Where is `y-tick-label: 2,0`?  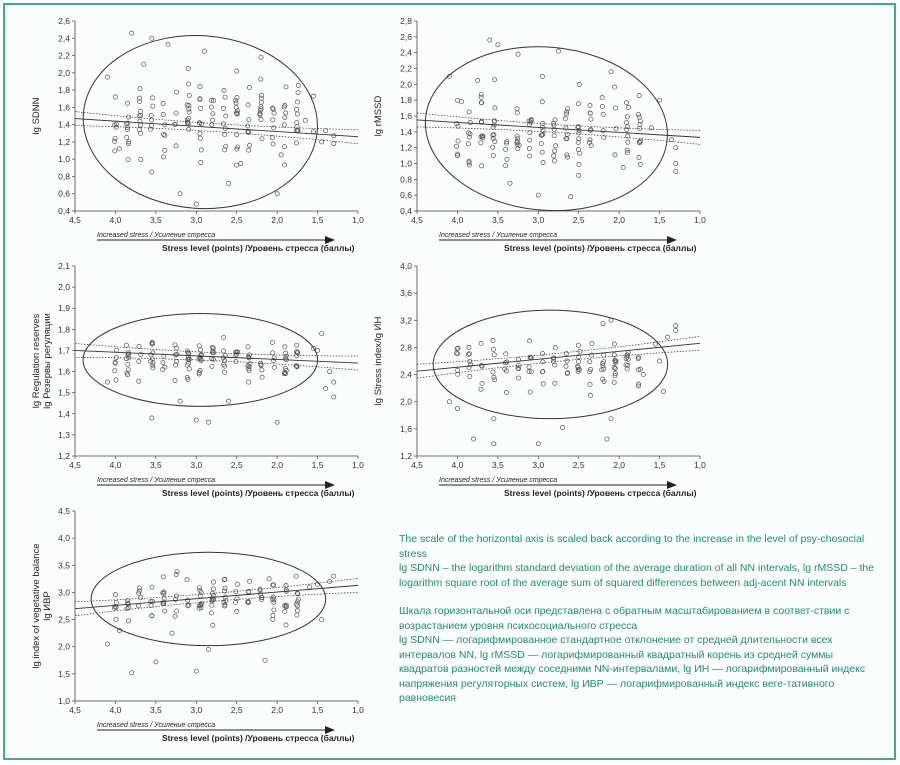
y-tick-label: 2,0 is located at coordinates (406, 402).